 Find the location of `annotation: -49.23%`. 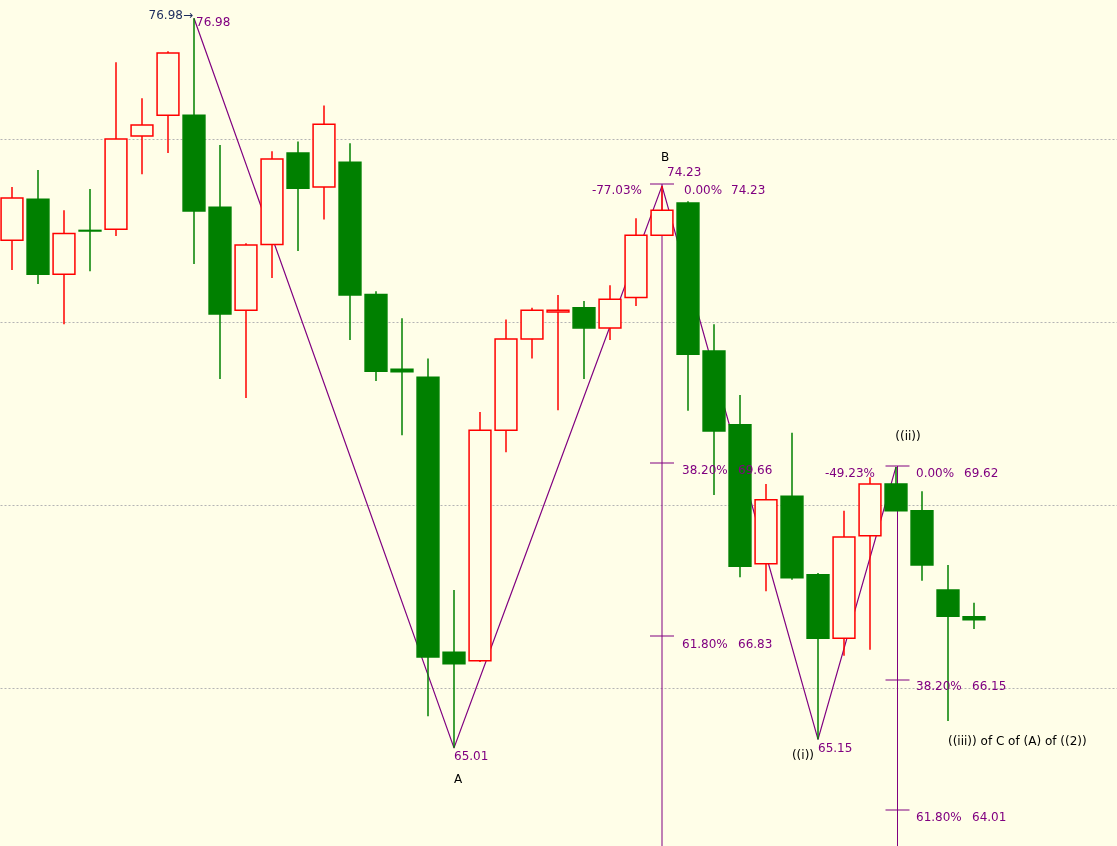

annotation: -49.23% is located at coordinates (849, 473).